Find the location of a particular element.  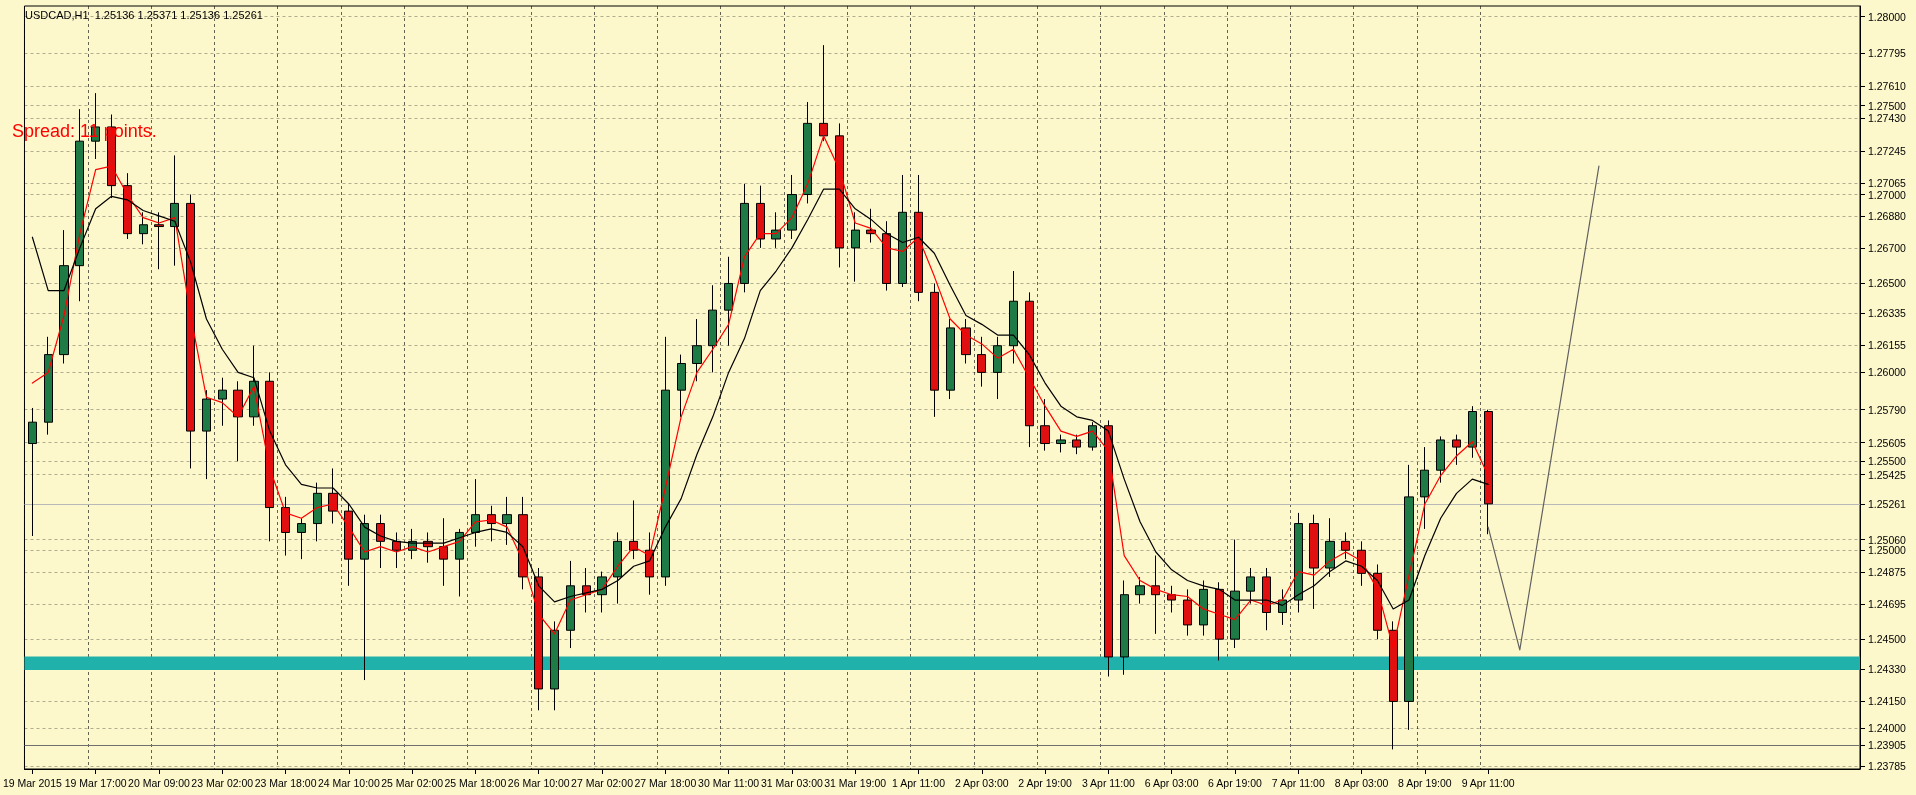

x-tick-label: 23 Mar 02:00 is located at coordinates (222, 782).